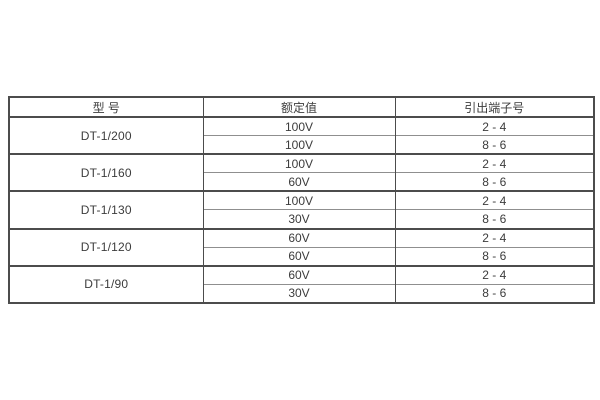 The image size is (600, 400). I want to click on table-row: 100V 8 - 6, so click(302, 145).